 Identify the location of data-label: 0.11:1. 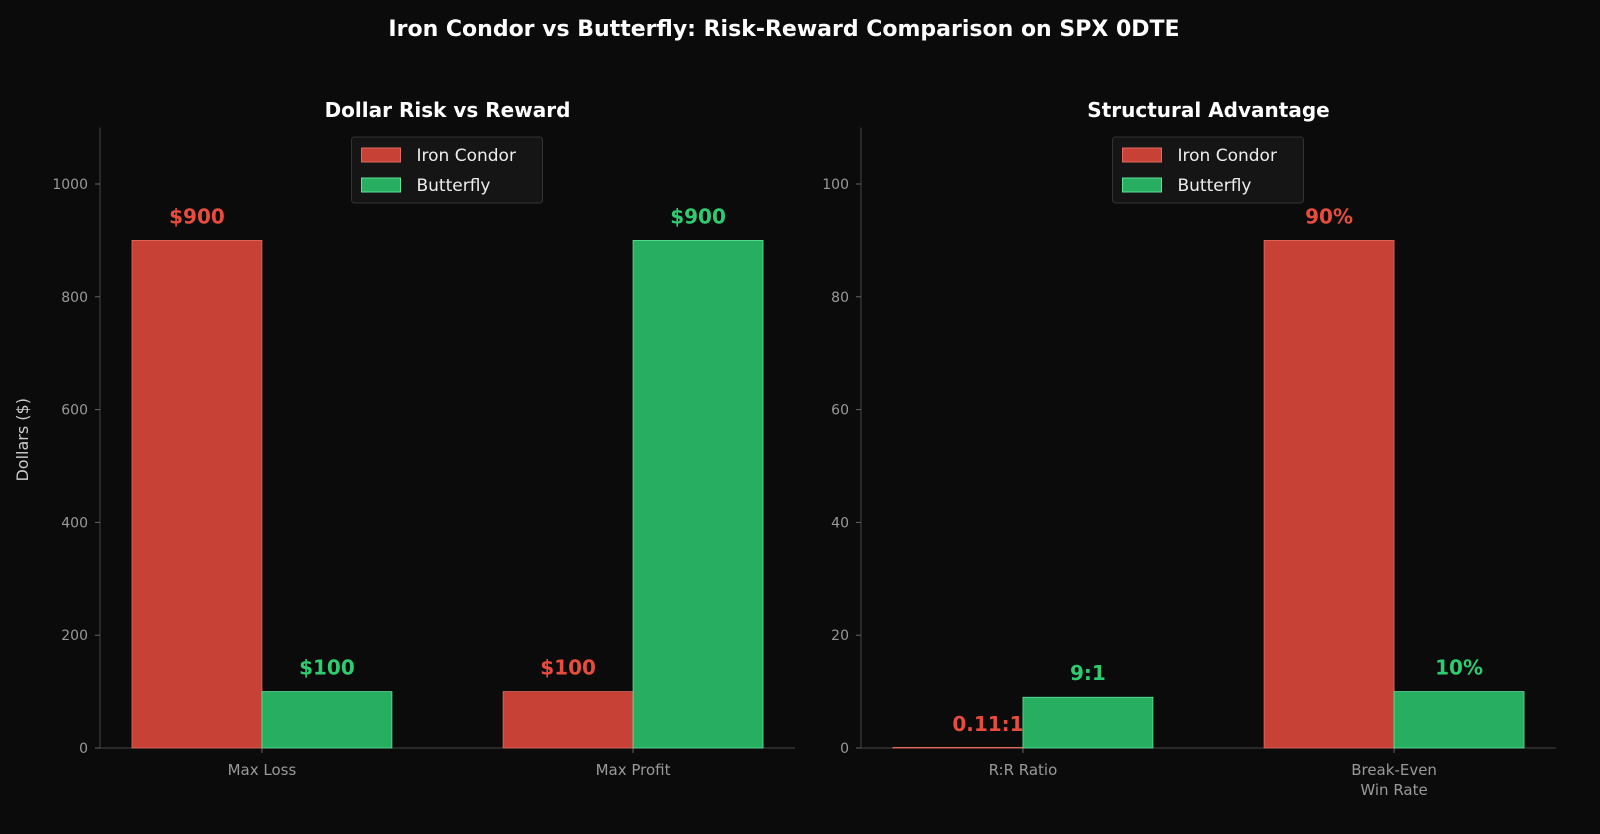
(987, 724).